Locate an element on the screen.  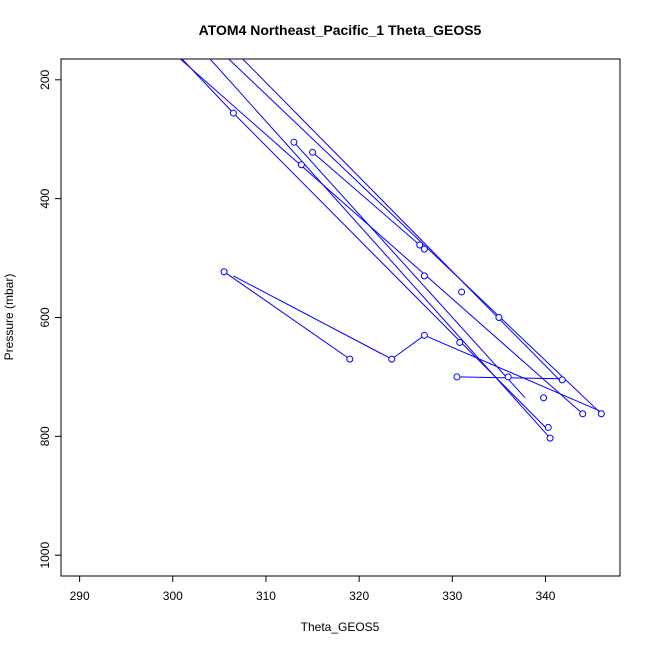
y-axis: 200 400 600 800 1000 is located at coordinates (50, 319).